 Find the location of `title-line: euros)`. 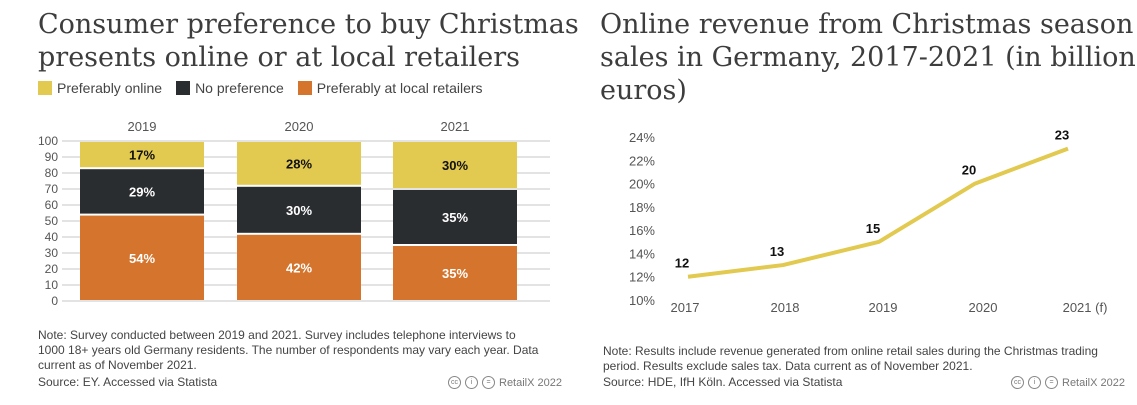

title-line: euros) is located at coordinates (643, 90).